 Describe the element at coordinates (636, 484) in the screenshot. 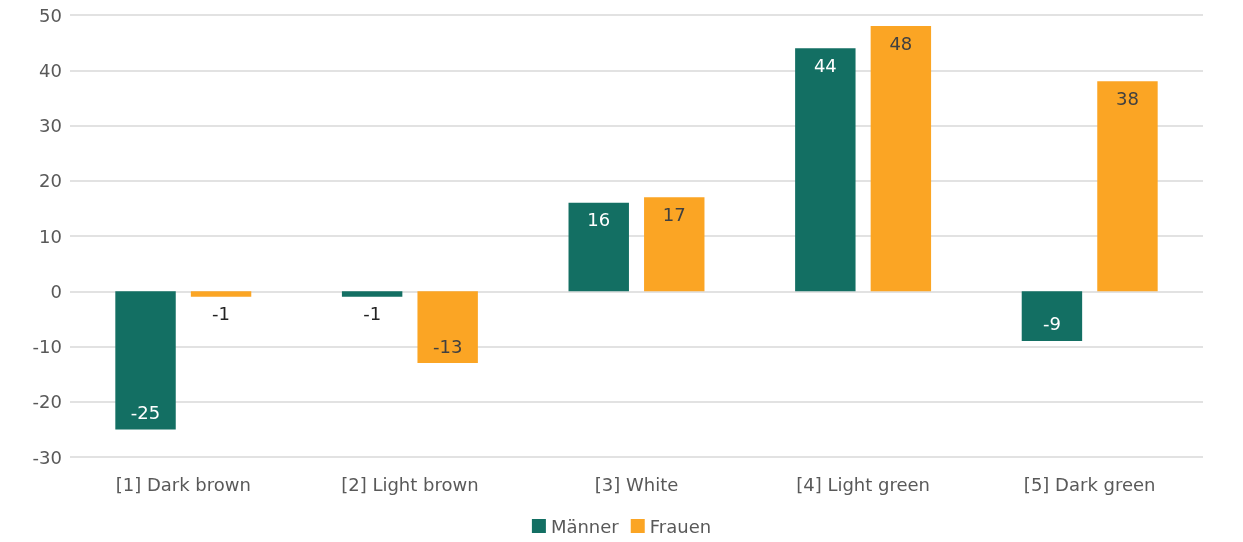

I see `x-tick-label: [3] White` at that location.